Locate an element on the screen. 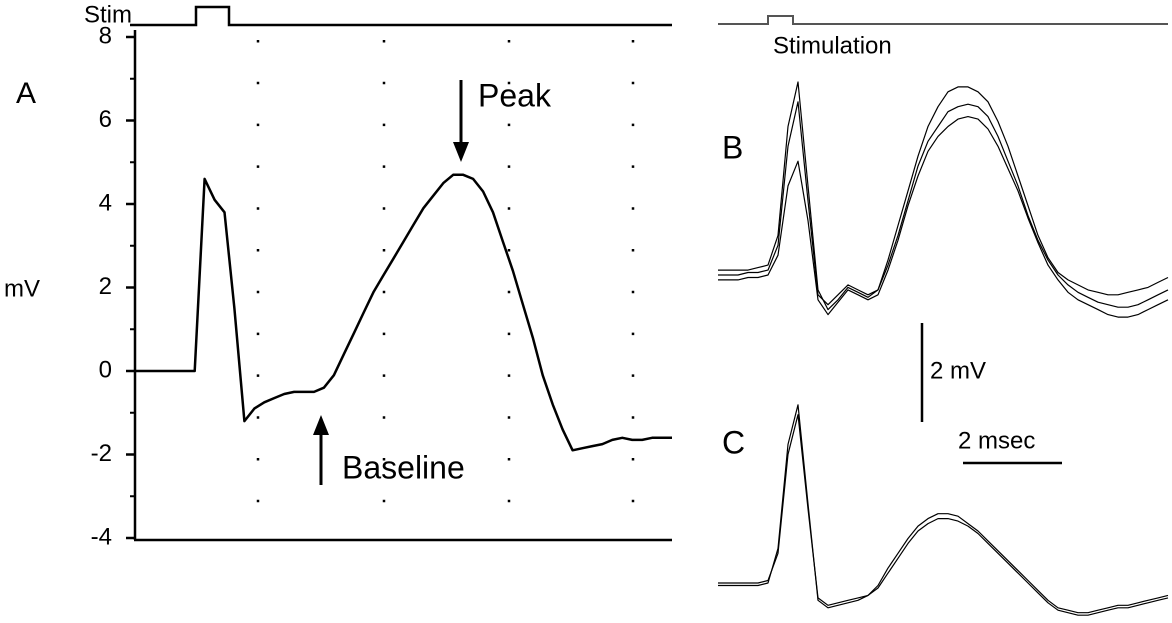 The width and height of the screenshot is (1172, 623). scale-bar-label: 2 mV is located at coordinates (958, 370).